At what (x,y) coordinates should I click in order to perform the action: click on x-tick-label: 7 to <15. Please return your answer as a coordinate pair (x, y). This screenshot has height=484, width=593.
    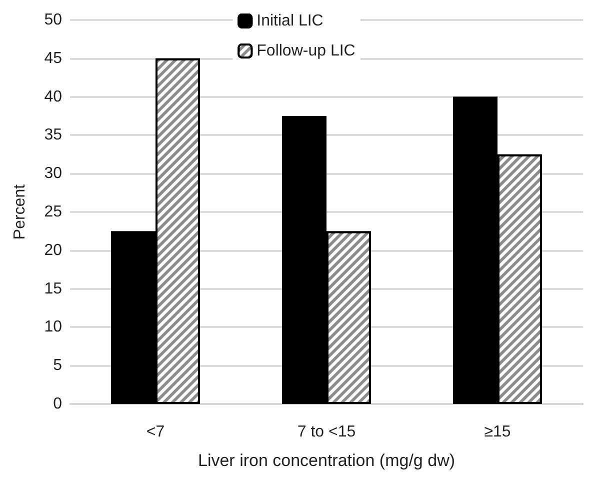
    Looking at the image, I should click on (326, 432).